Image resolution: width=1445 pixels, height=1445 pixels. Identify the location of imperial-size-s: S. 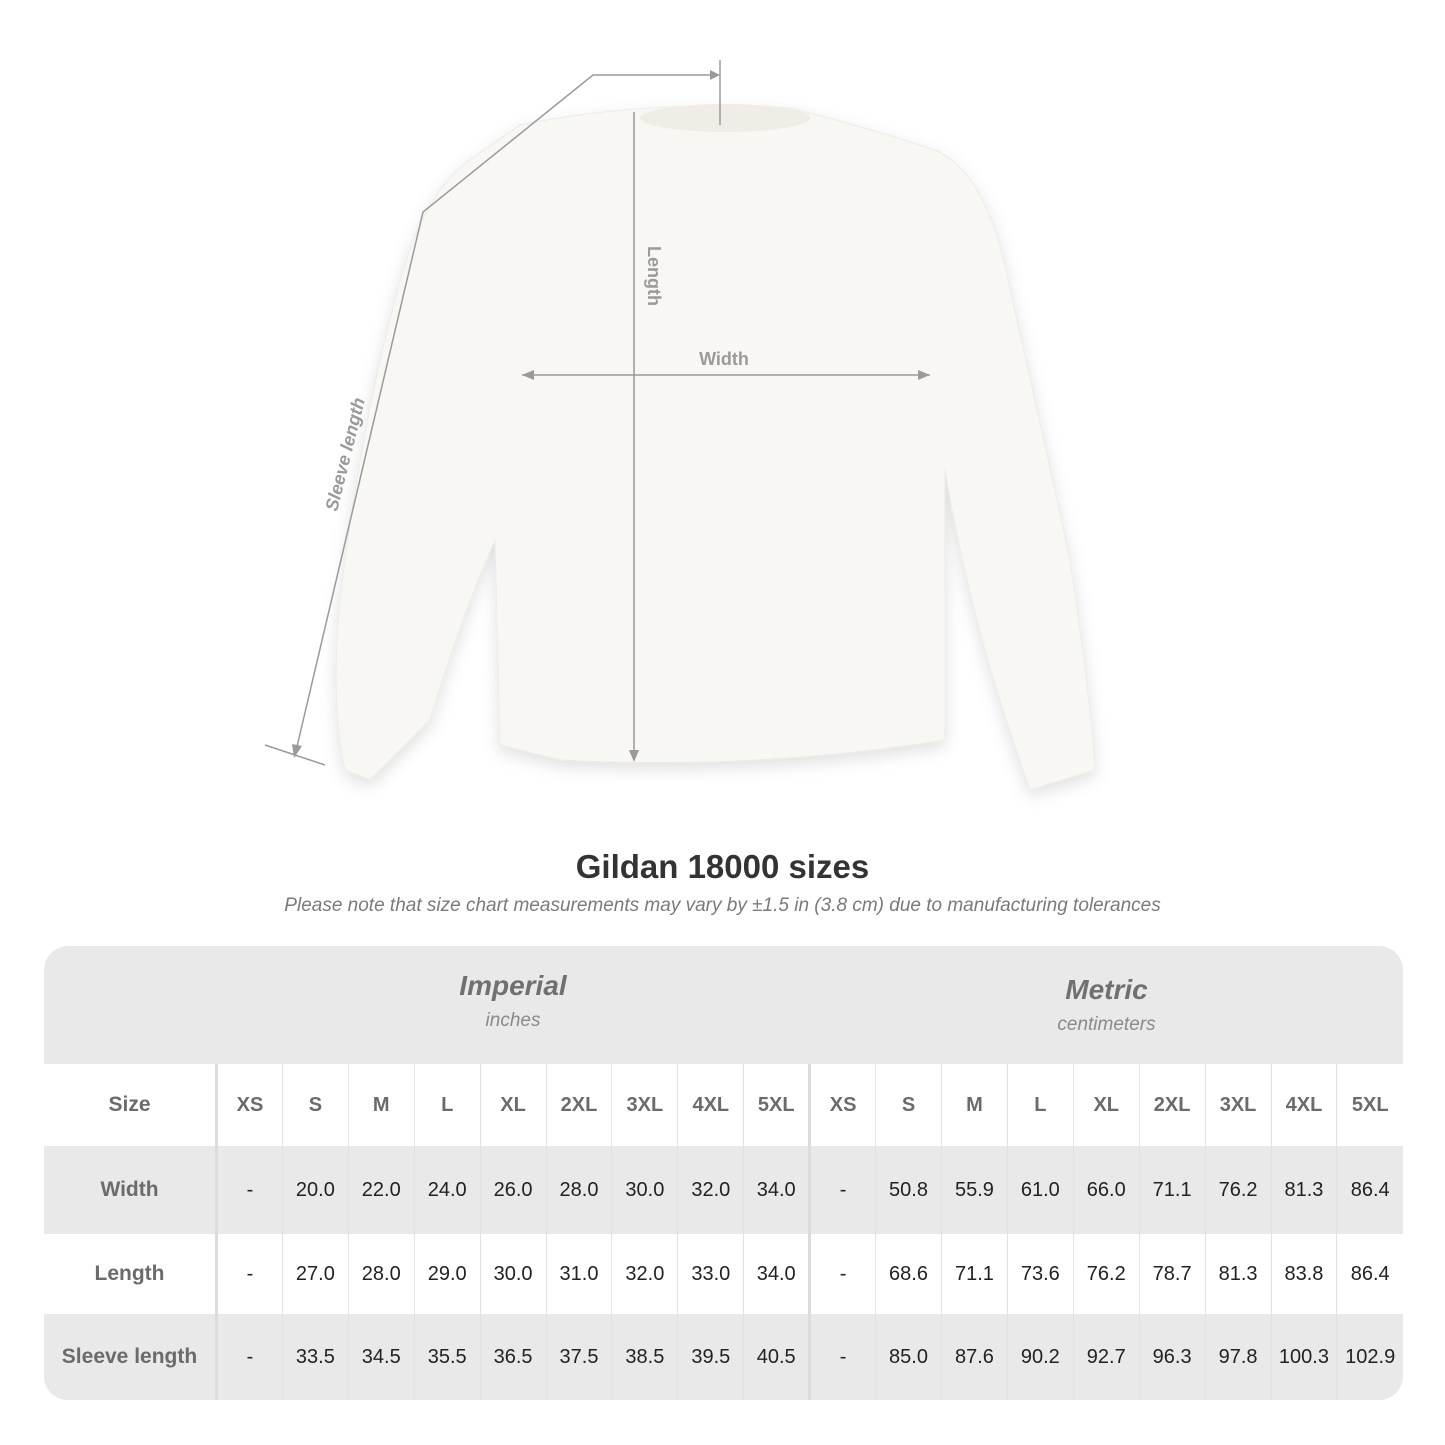
(315, 1105).